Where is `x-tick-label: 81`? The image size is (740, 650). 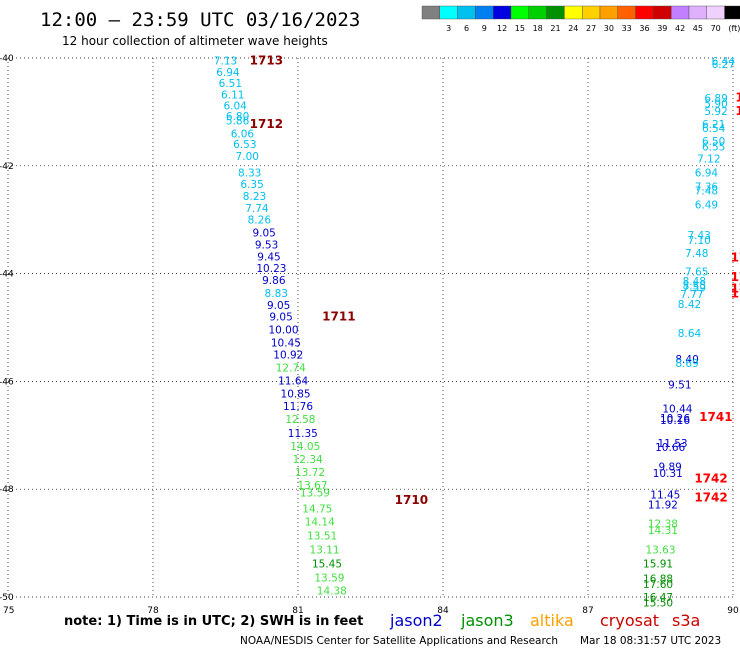
x-tick-label: 81 is located at coordinates (297, 611).